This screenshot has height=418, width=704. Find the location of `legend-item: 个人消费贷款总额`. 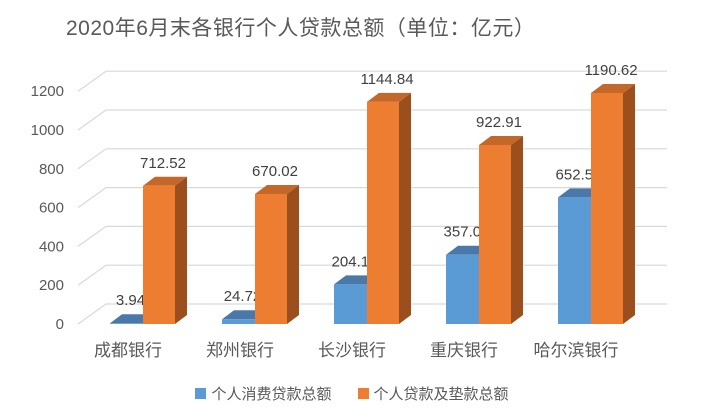

legend-item: 个人消费贷款总额 is located at coordinates (263, 393).